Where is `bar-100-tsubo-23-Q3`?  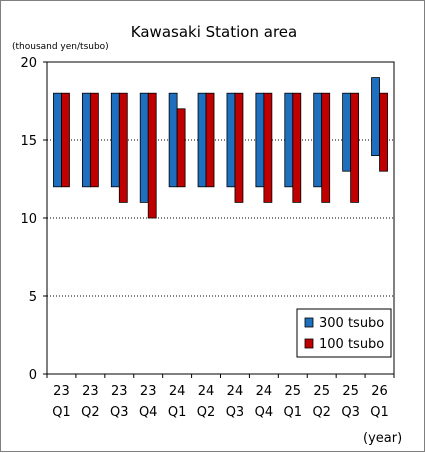
bar-100-tsubo-23-Q3 is located at coordinates (123, 147).